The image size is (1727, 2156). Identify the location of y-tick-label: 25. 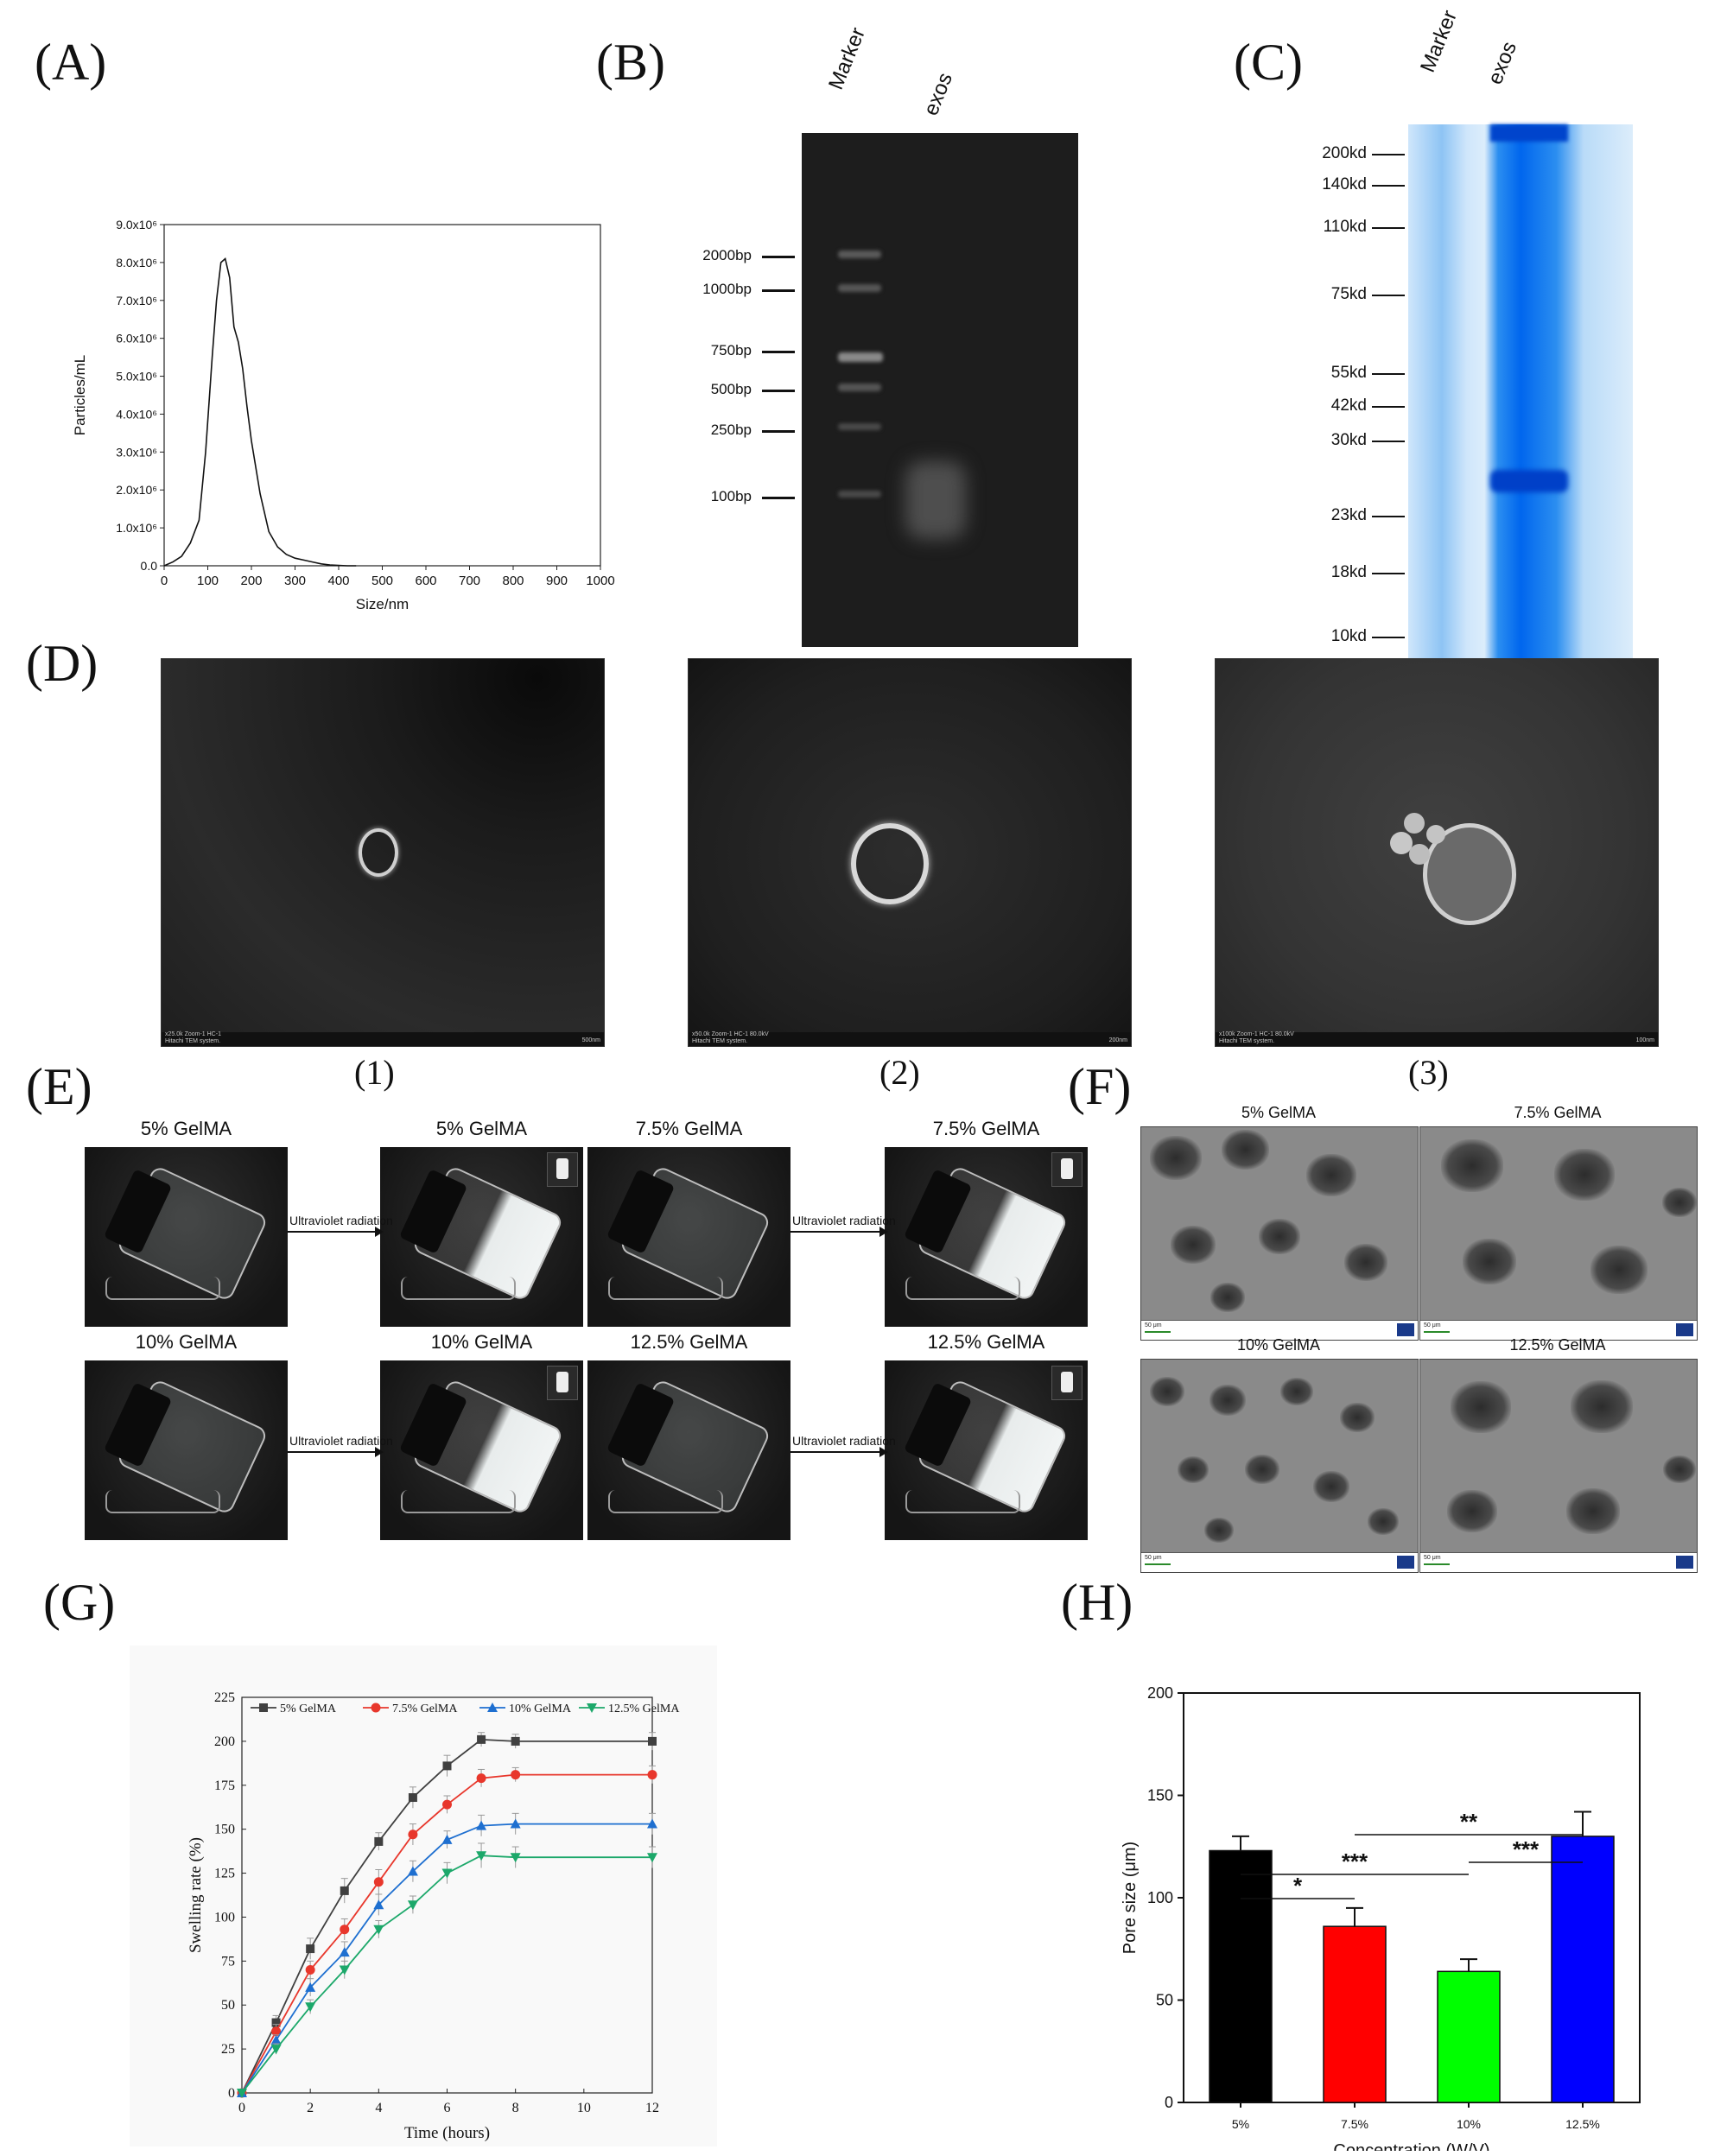
(228, 2049).